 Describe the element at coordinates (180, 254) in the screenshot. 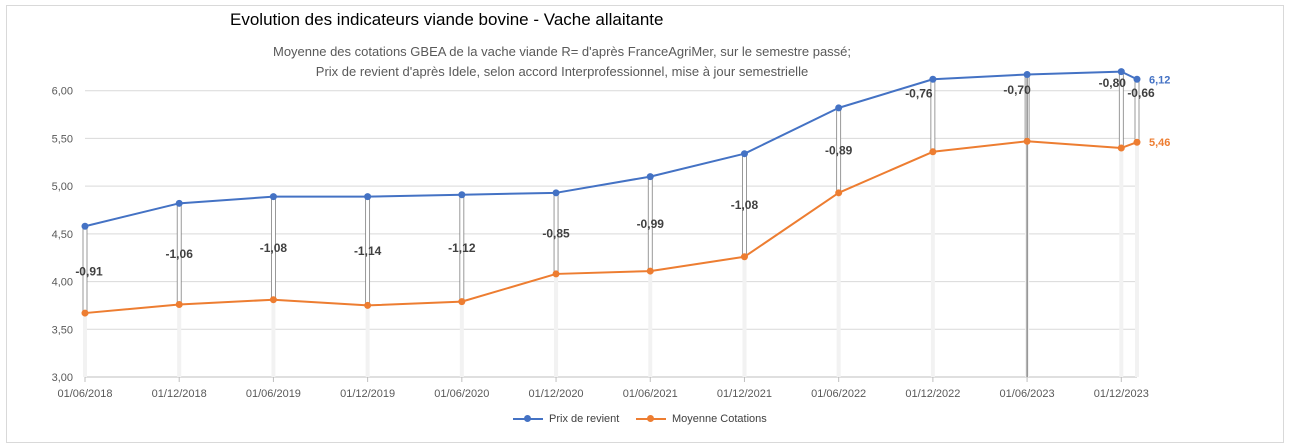

I see `difference-label: -1,06` at that location.